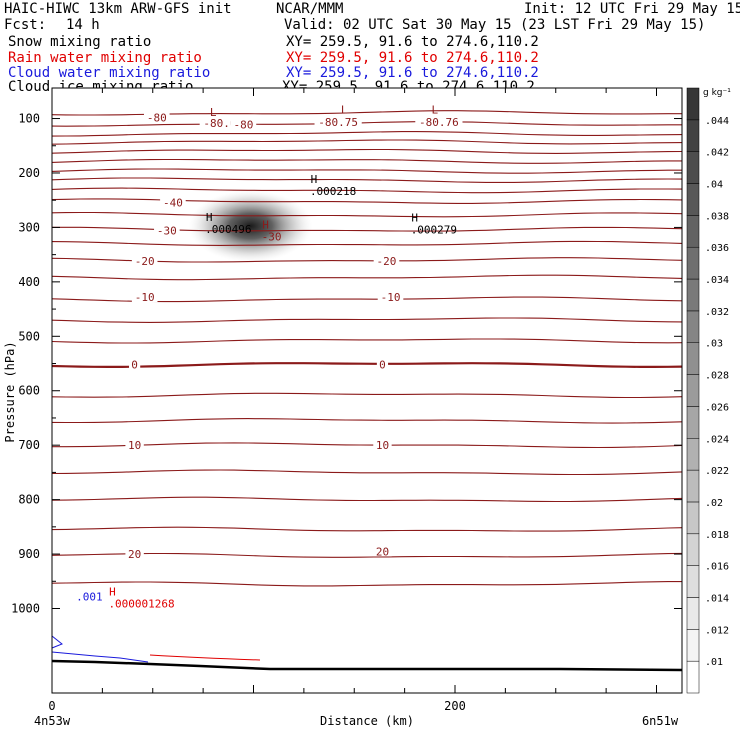 The height and width of the screenshot is (740, 740). What do you see at coordinates (717, 280) in the screenshot?
I see `colorbar-tick-label: .034` at bounding box center [717, 280].